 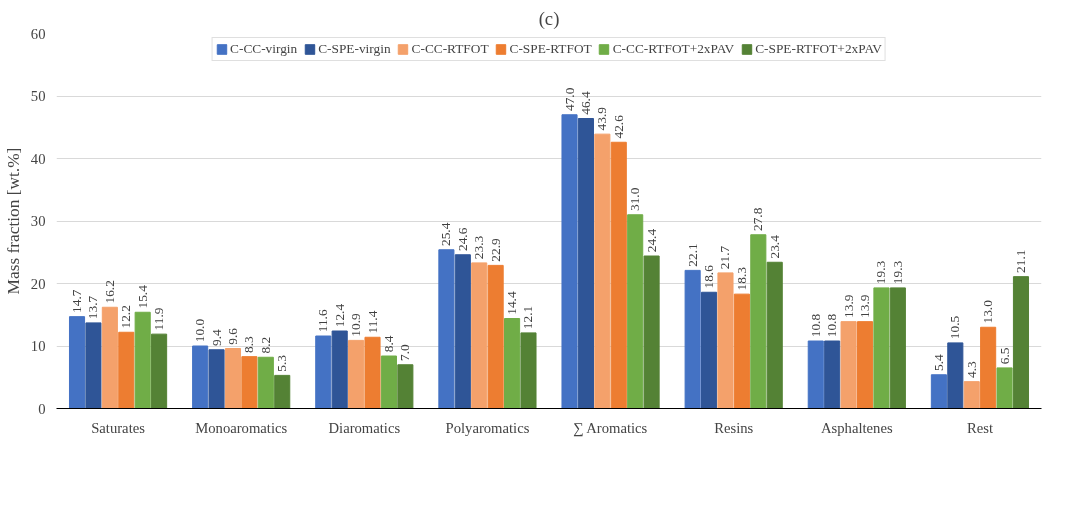 I want to click on data-label: 21.7, so click(x=725, y=257).